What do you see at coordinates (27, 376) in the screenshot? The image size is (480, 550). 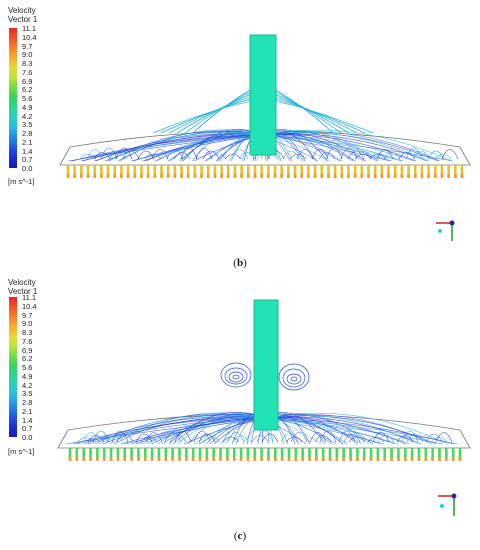 I see `colorbar-tick-label: 4.9` at bounding box center [27, 376].